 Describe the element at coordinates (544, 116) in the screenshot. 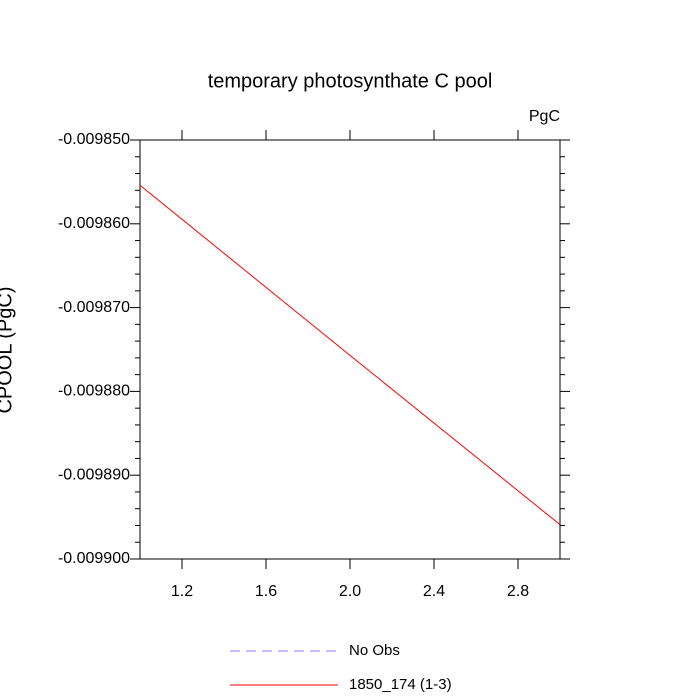

I see `units-label: PgC` at that location.